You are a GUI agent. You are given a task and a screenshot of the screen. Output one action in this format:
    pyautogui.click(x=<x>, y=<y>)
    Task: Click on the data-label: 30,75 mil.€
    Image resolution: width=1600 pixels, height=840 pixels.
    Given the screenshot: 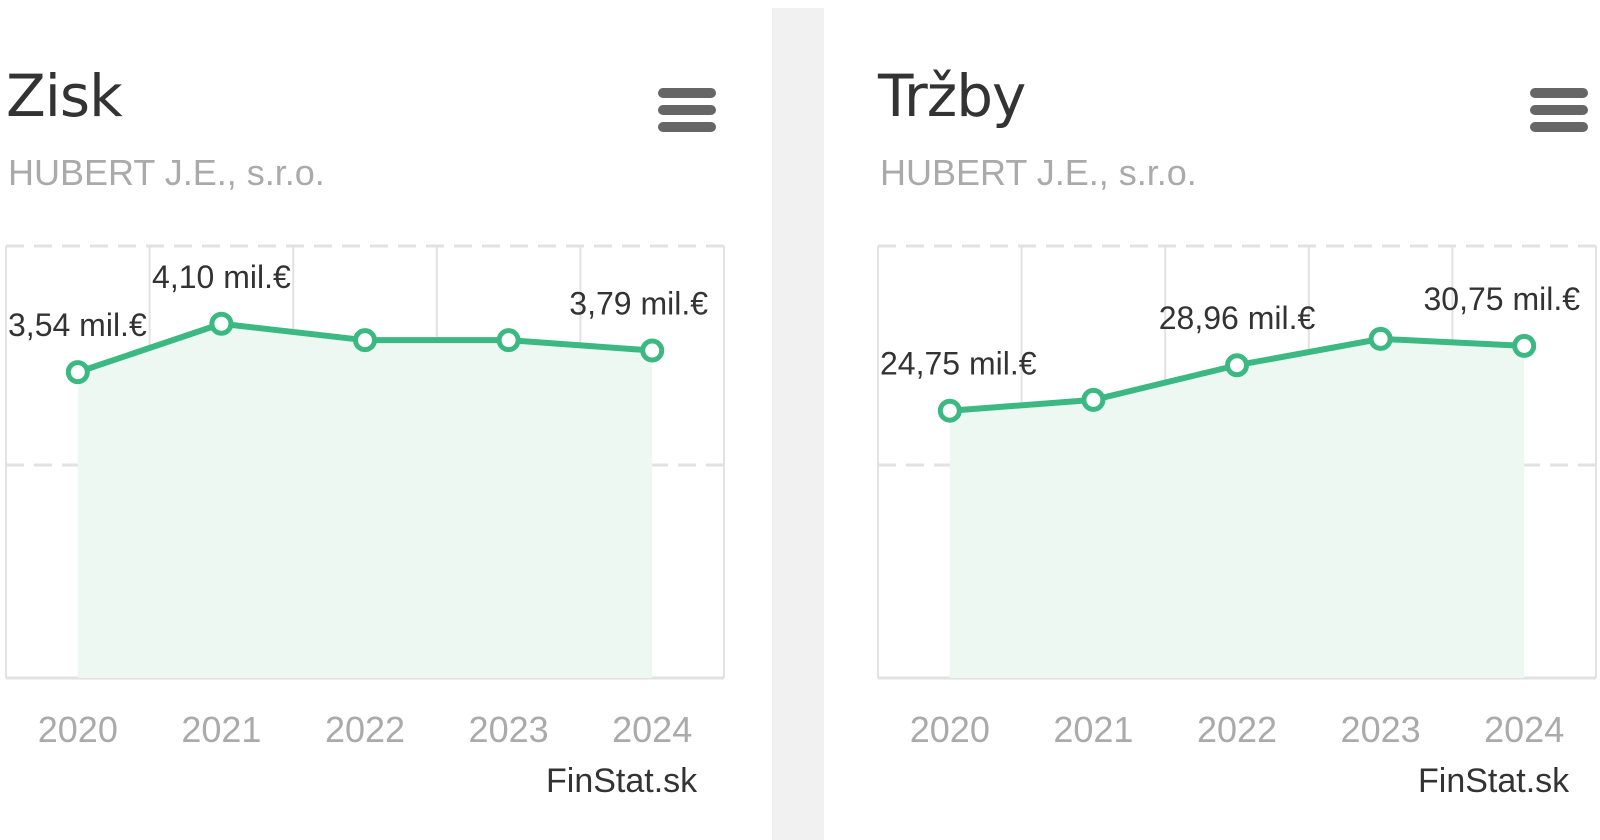 What is the action you would take?
    pyautogui.click(x=1501, y=299)
    